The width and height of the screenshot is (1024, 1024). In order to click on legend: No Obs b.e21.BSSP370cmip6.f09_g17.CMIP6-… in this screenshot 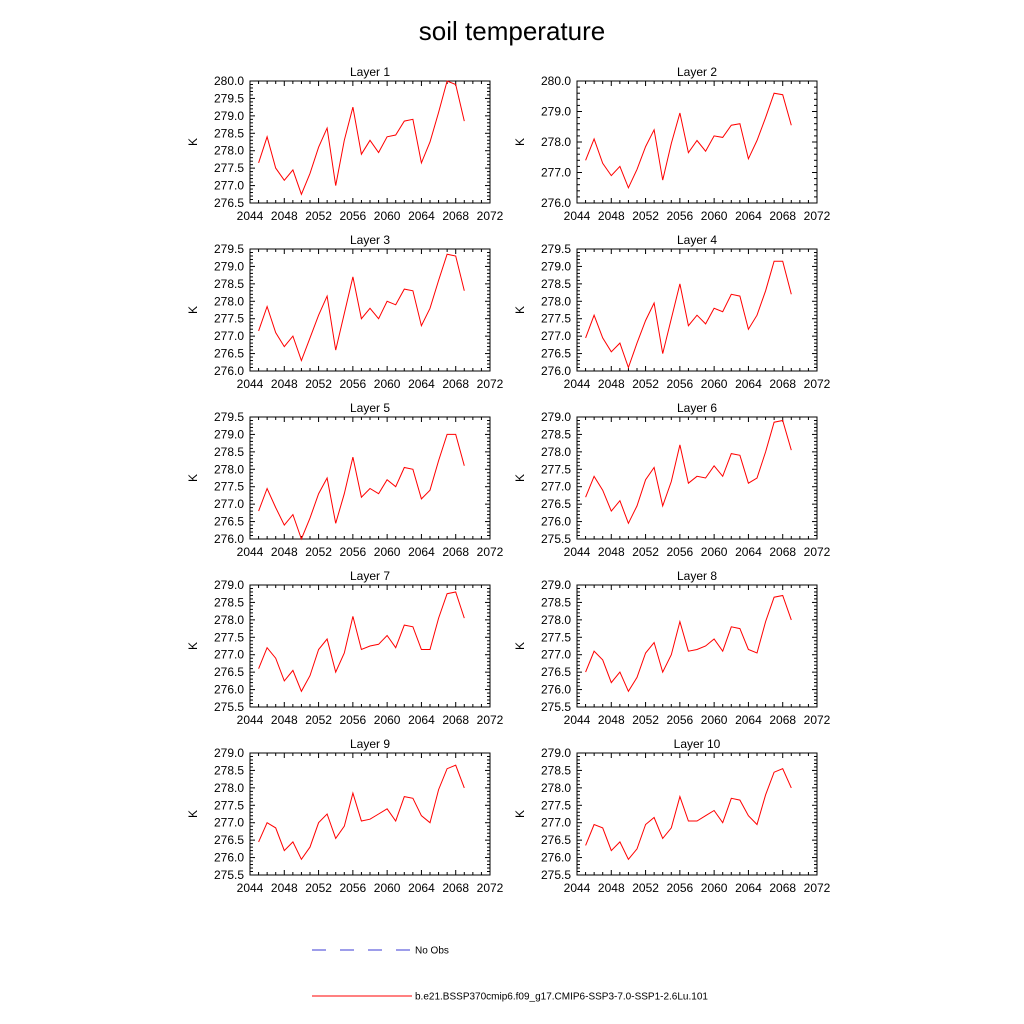, I will do `click(510, 974)`.